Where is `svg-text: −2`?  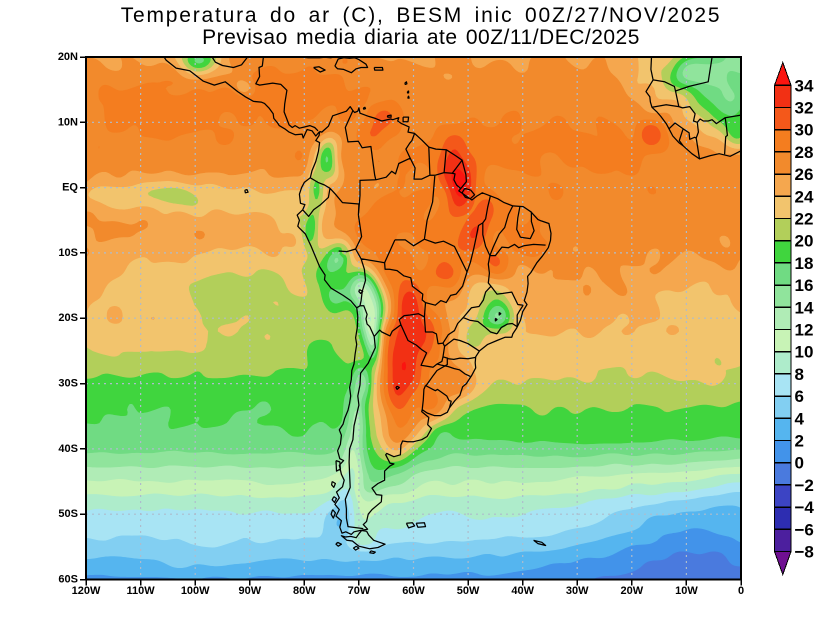 svg-text: −2 is located at coordinates (804, 485).